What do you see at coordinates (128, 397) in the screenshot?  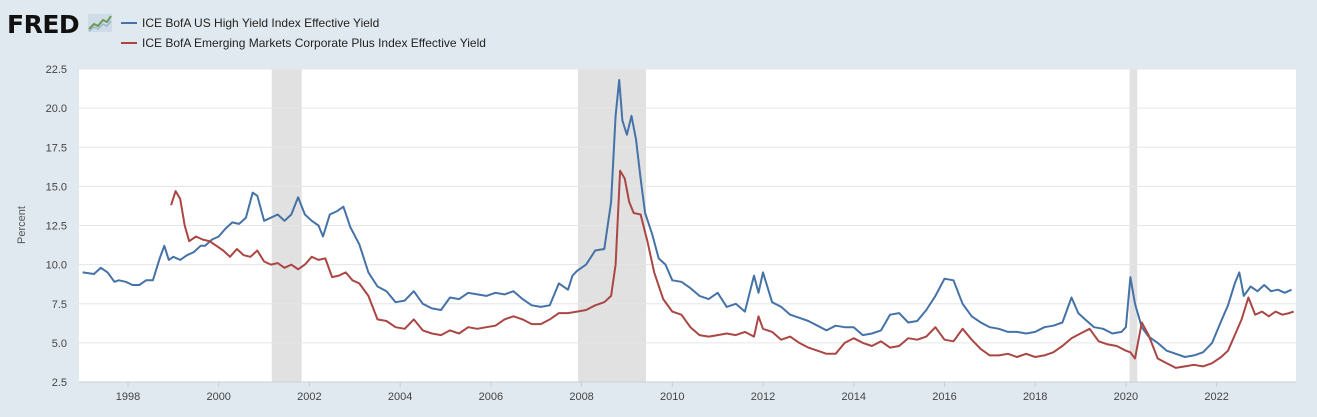 I see `x-tick-label: 1998` at bounding box center [128, 397].